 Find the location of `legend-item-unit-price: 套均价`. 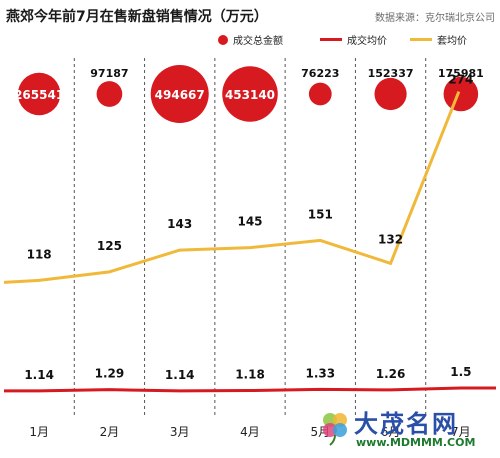

legend-item-unit-price: 套均价 is located at coordinates (438, 39).